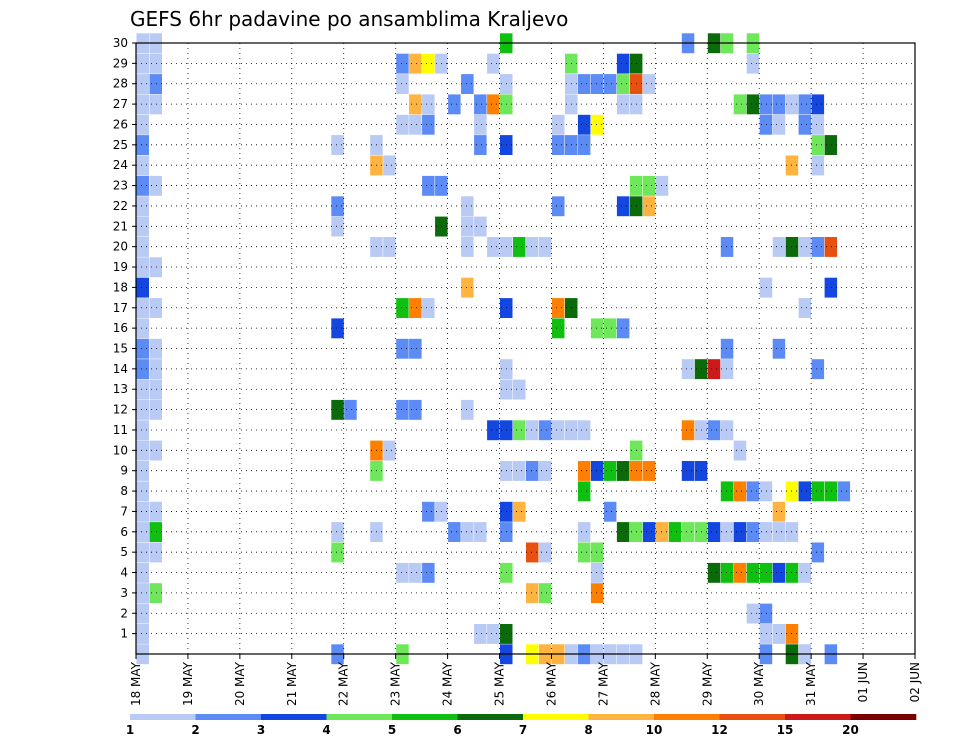  Describe the element at coordinates (850, 730) in the screenshot. I see `colorbar-label: 20` at that location.